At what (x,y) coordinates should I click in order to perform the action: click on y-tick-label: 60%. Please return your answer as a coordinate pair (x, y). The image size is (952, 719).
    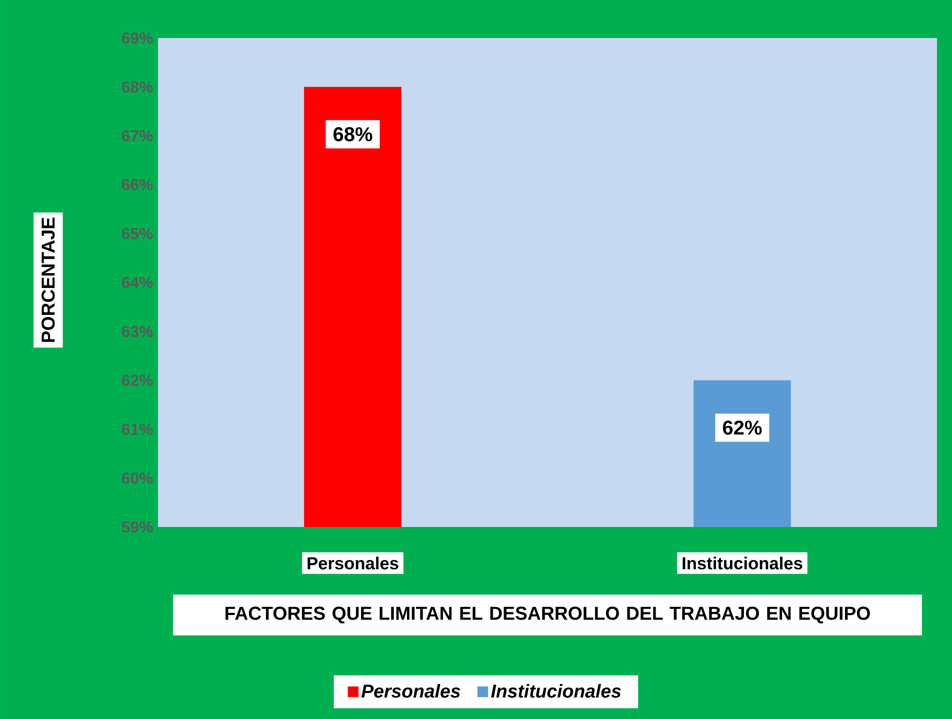
    Looking at the image, I should click on (137, 478).